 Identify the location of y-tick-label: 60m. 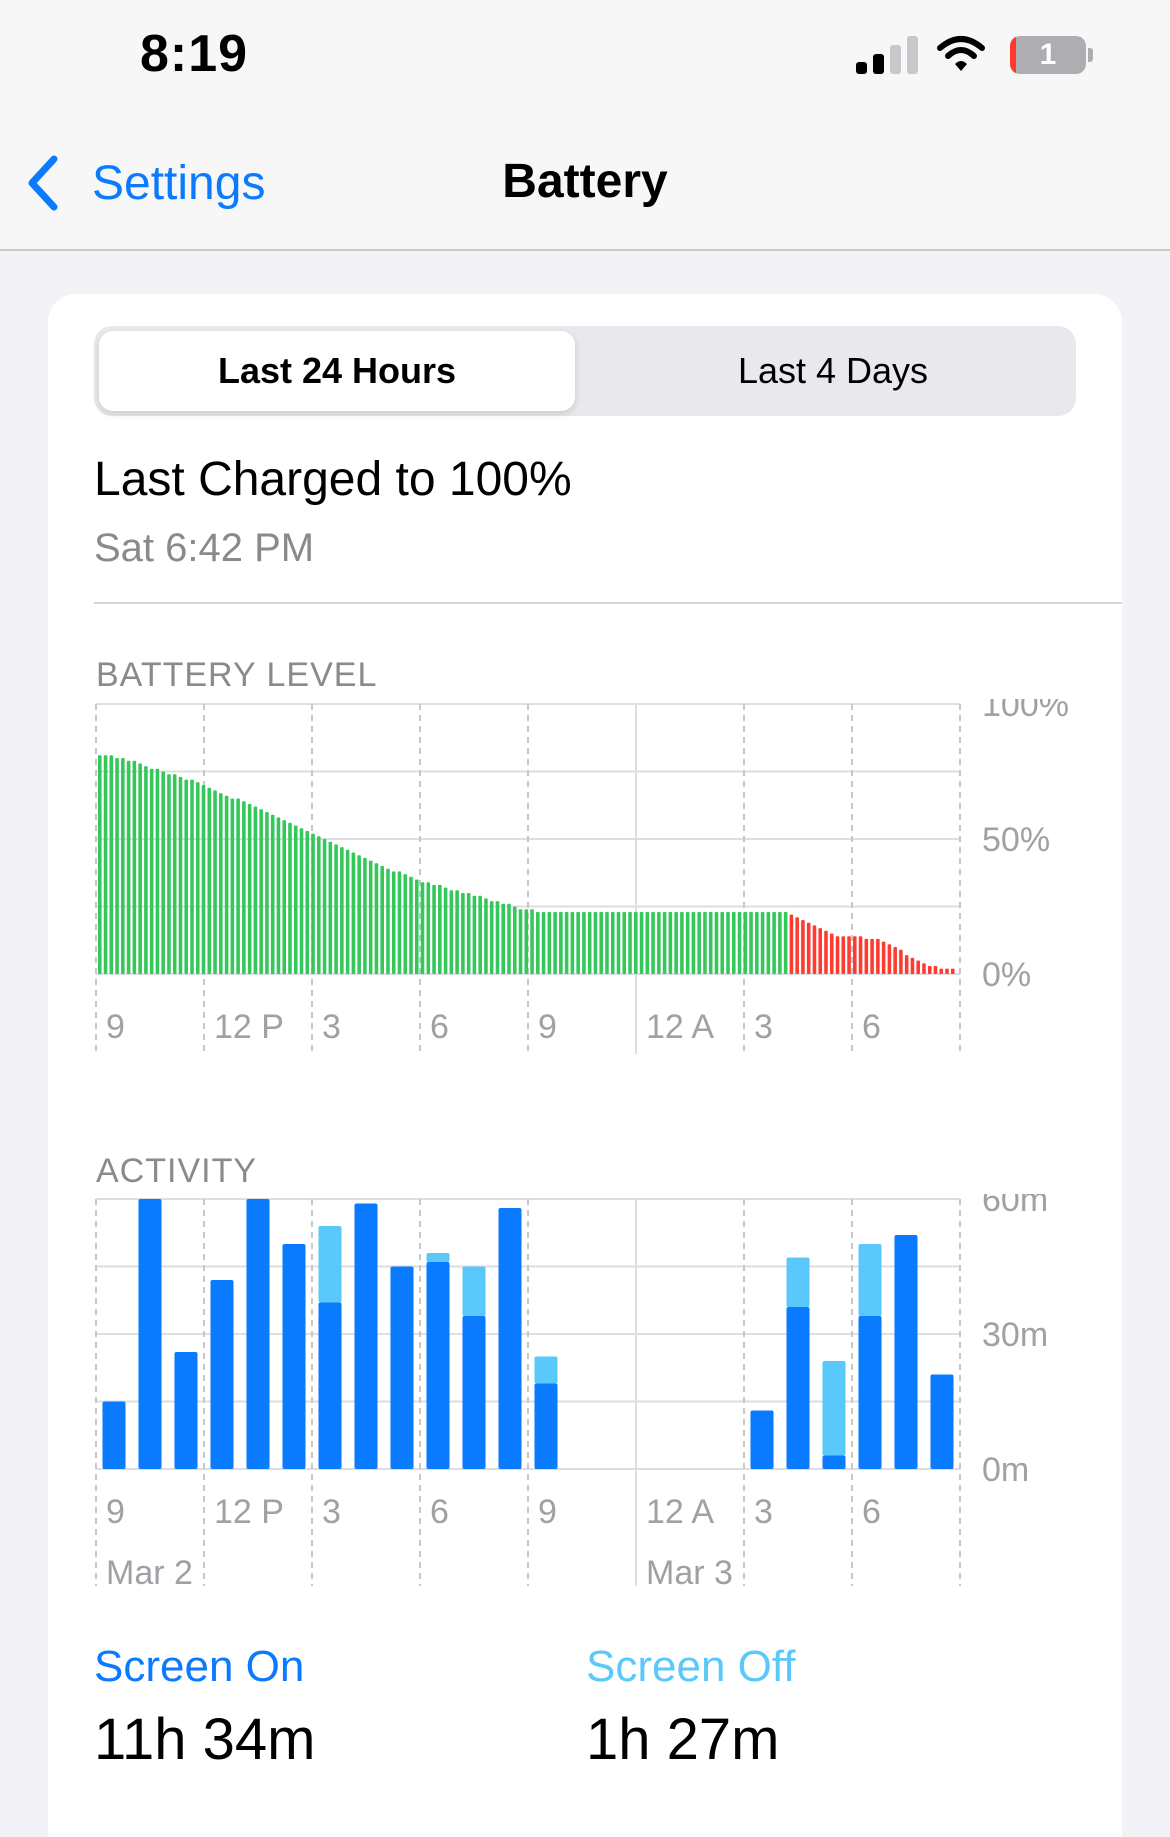
(1015, 1206).